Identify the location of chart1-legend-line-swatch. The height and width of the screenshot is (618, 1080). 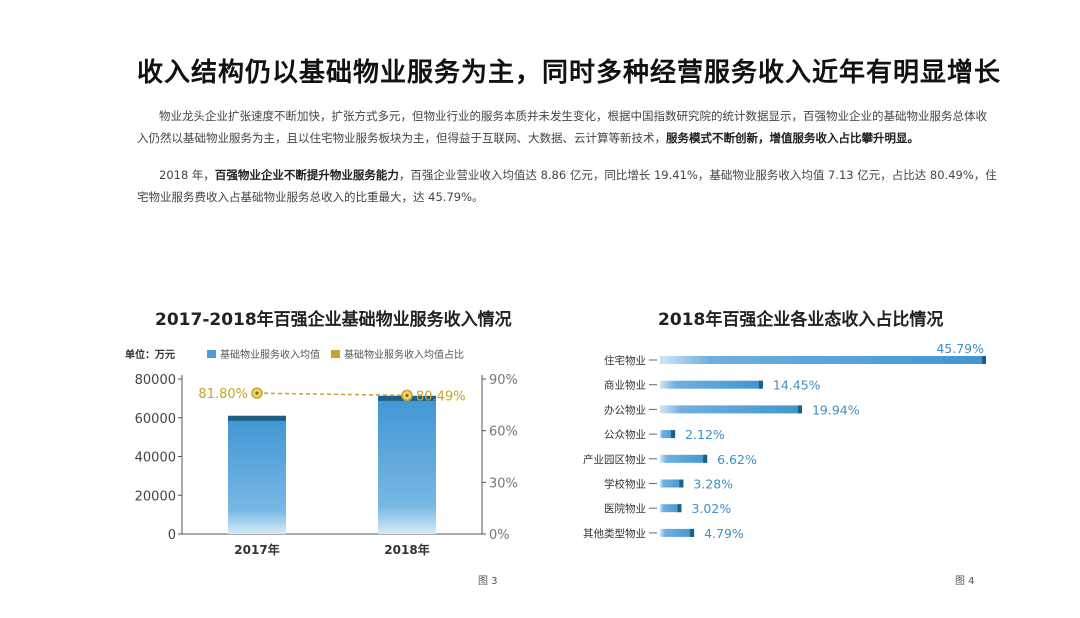
(335, 354).